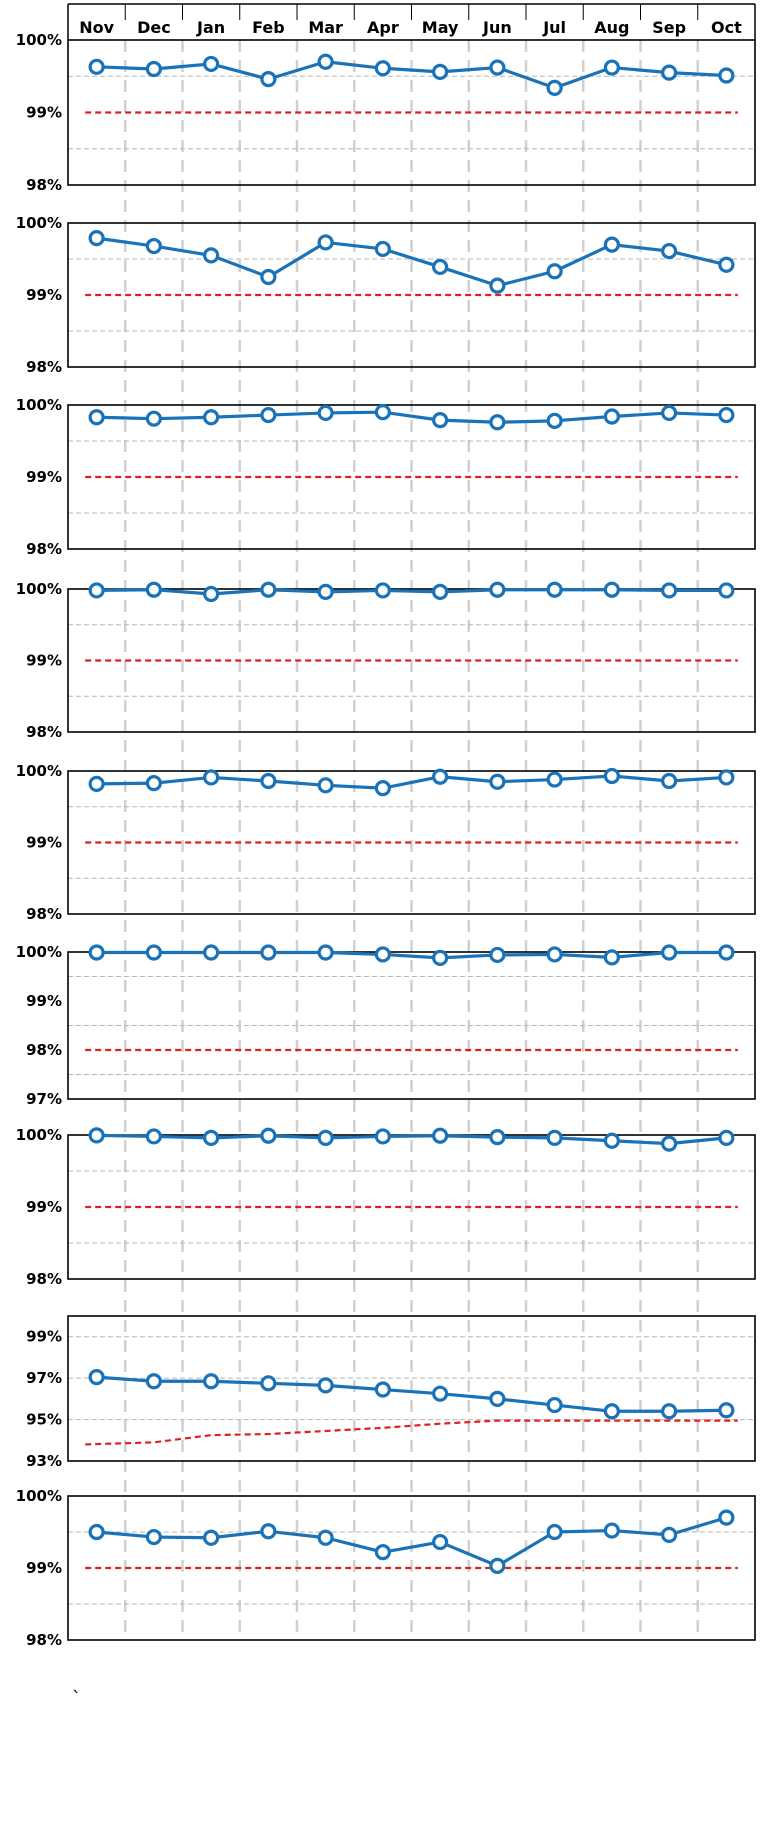 Image resolution: width=763 pixels, height=1826 pixels. I want to click on month-label: Sep, so click(669, 27).